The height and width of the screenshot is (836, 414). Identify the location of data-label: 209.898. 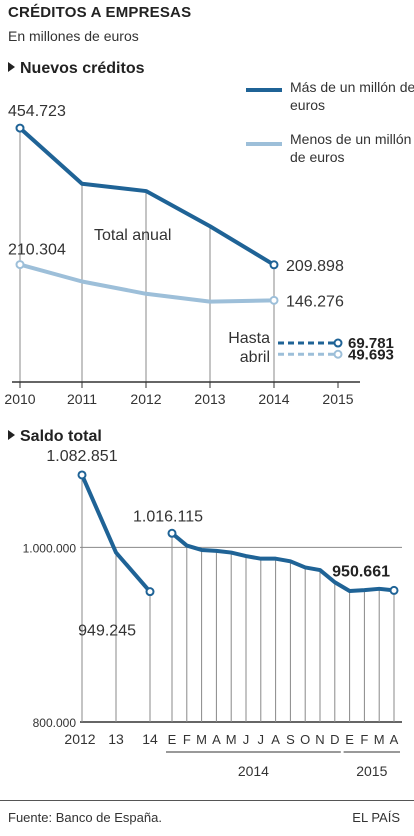
(315, 266).